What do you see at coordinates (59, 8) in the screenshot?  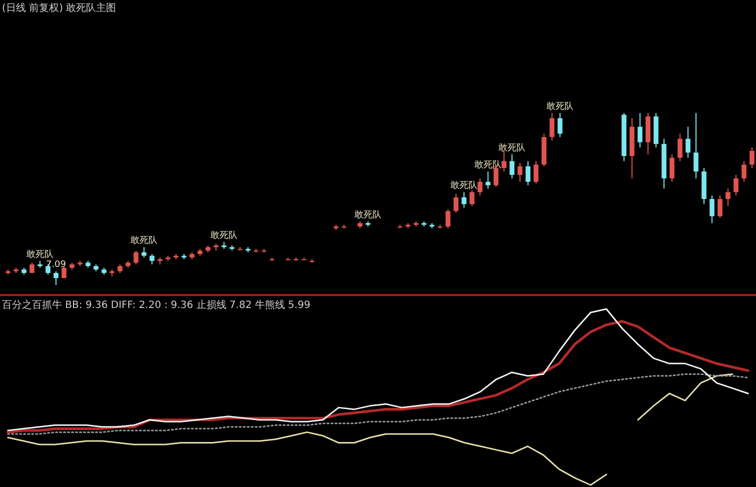 I see `chart-title: (日线 前复权) 敢死队主图` at bounding box center [59, 8].